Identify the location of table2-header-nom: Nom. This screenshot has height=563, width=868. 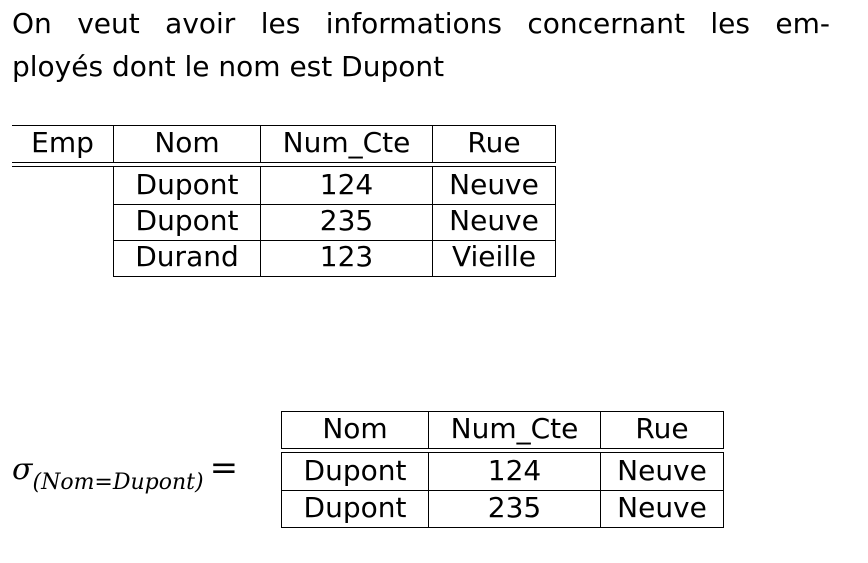
(355, 428).